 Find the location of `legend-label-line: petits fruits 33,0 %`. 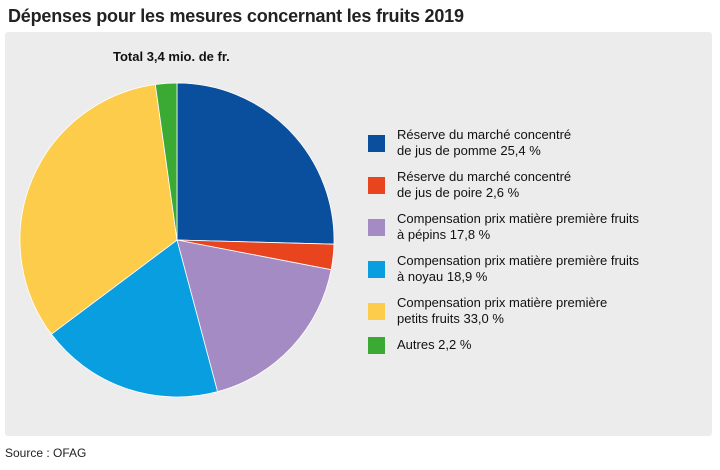

legend-label-line: petits fruits 33,0 % is located at coordinates (450, 318).